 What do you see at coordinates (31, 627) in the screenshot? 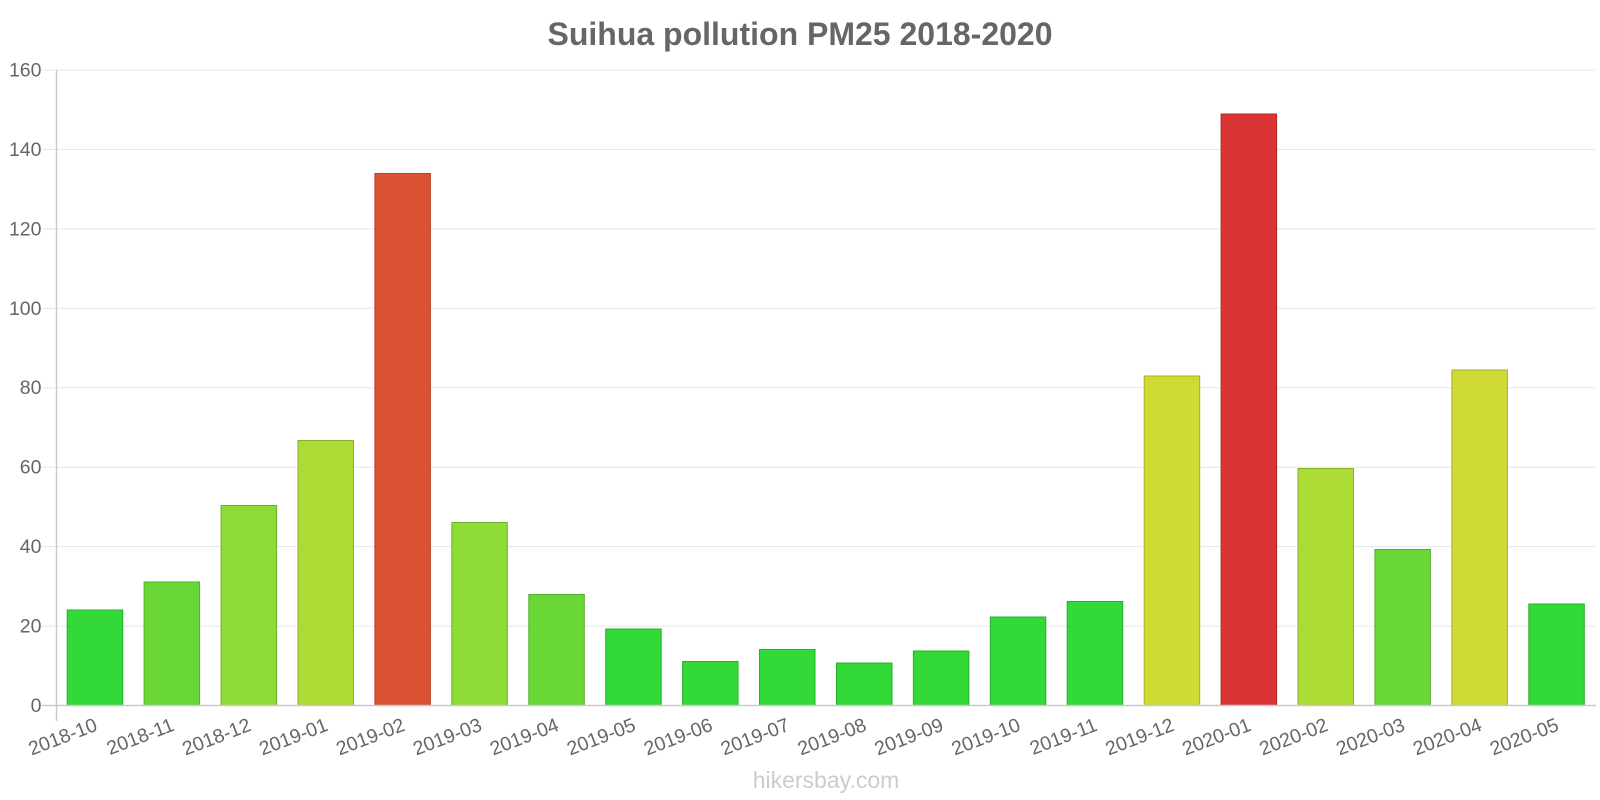
I see `svg-text: 20` at bounding box center [31, 627].